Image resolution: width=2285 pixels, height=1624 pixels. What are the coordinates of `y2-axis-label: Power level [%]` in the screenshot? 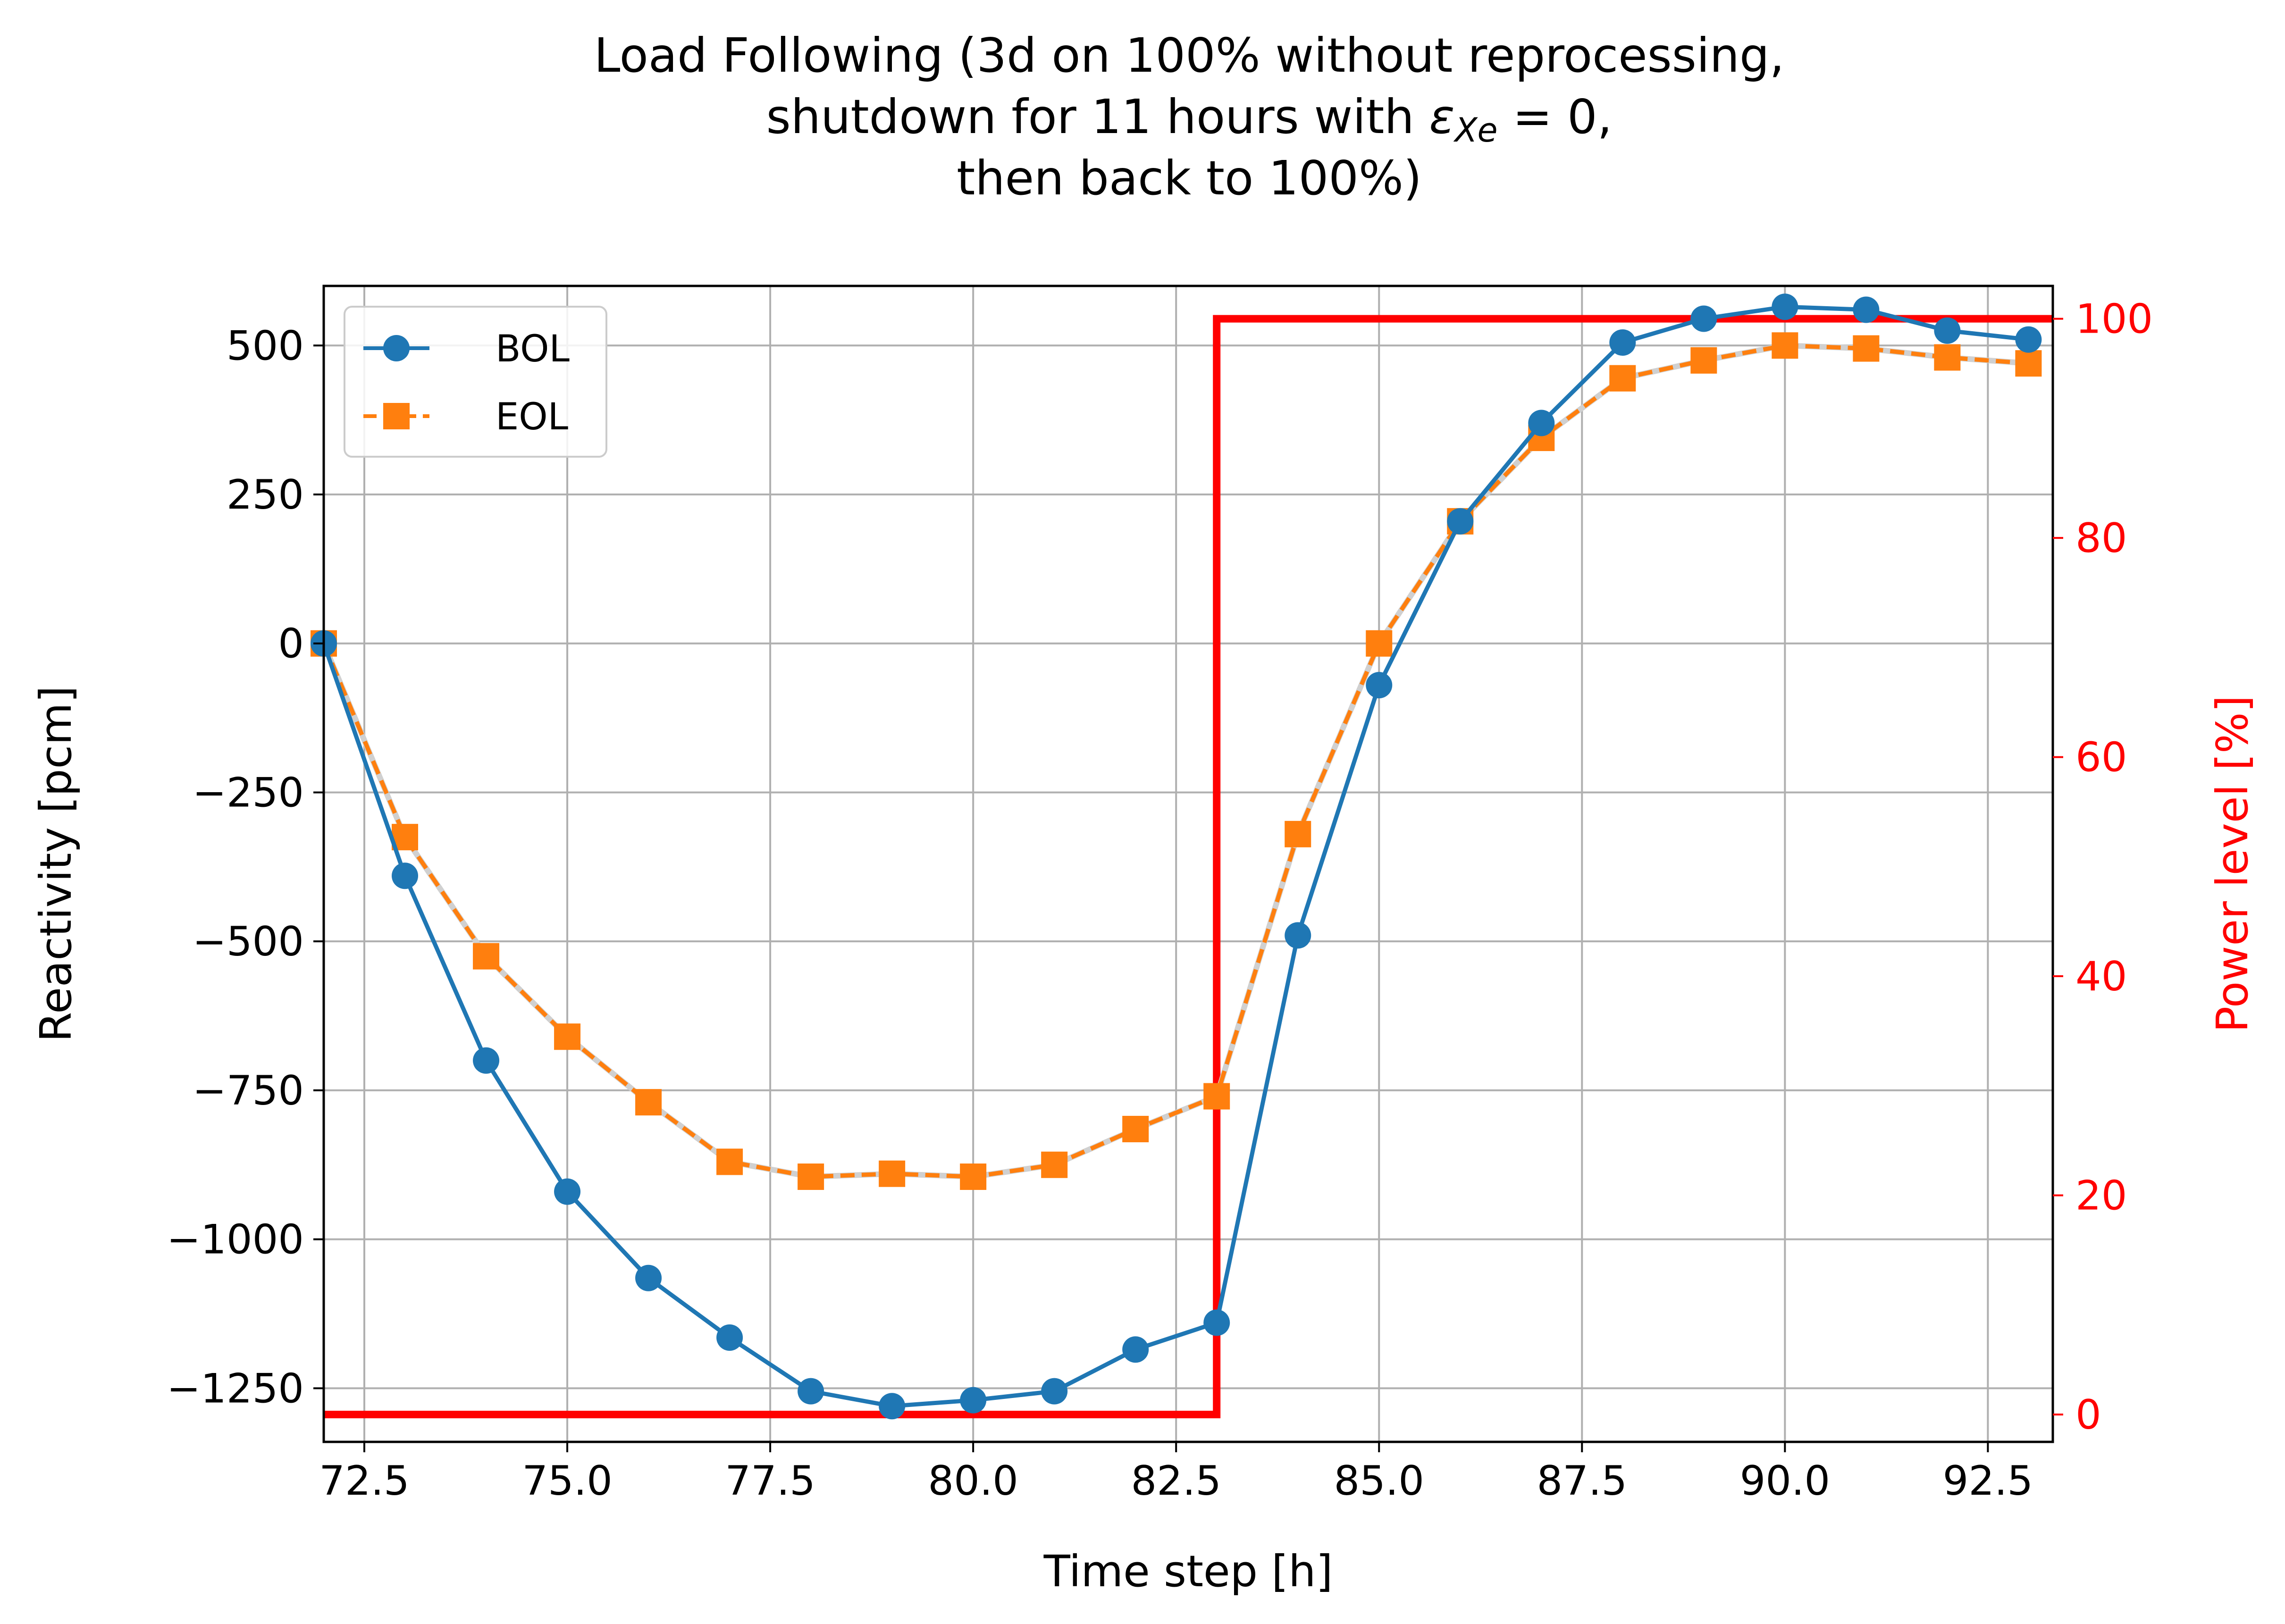 It's located at (2232, 864).